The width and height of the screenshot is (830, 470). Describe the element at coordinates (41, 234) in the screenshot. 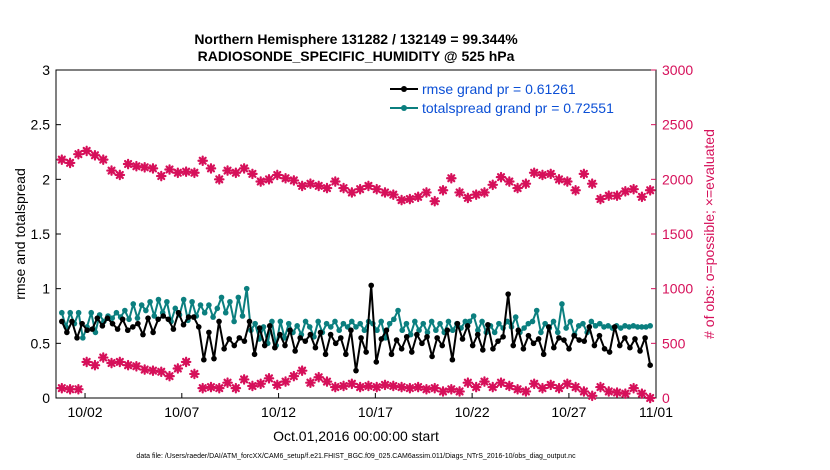

I see `y-left-tick-label: 1.5` at that location.